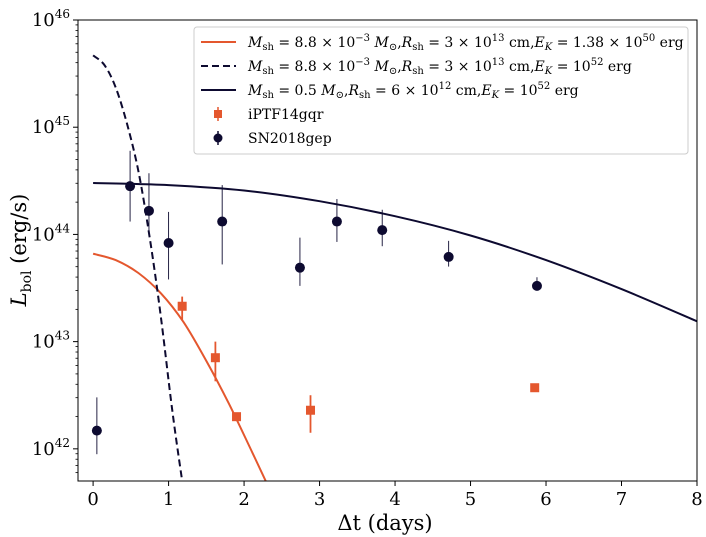  I want to click on x-tick-label-4: 4, so click(394, 499).